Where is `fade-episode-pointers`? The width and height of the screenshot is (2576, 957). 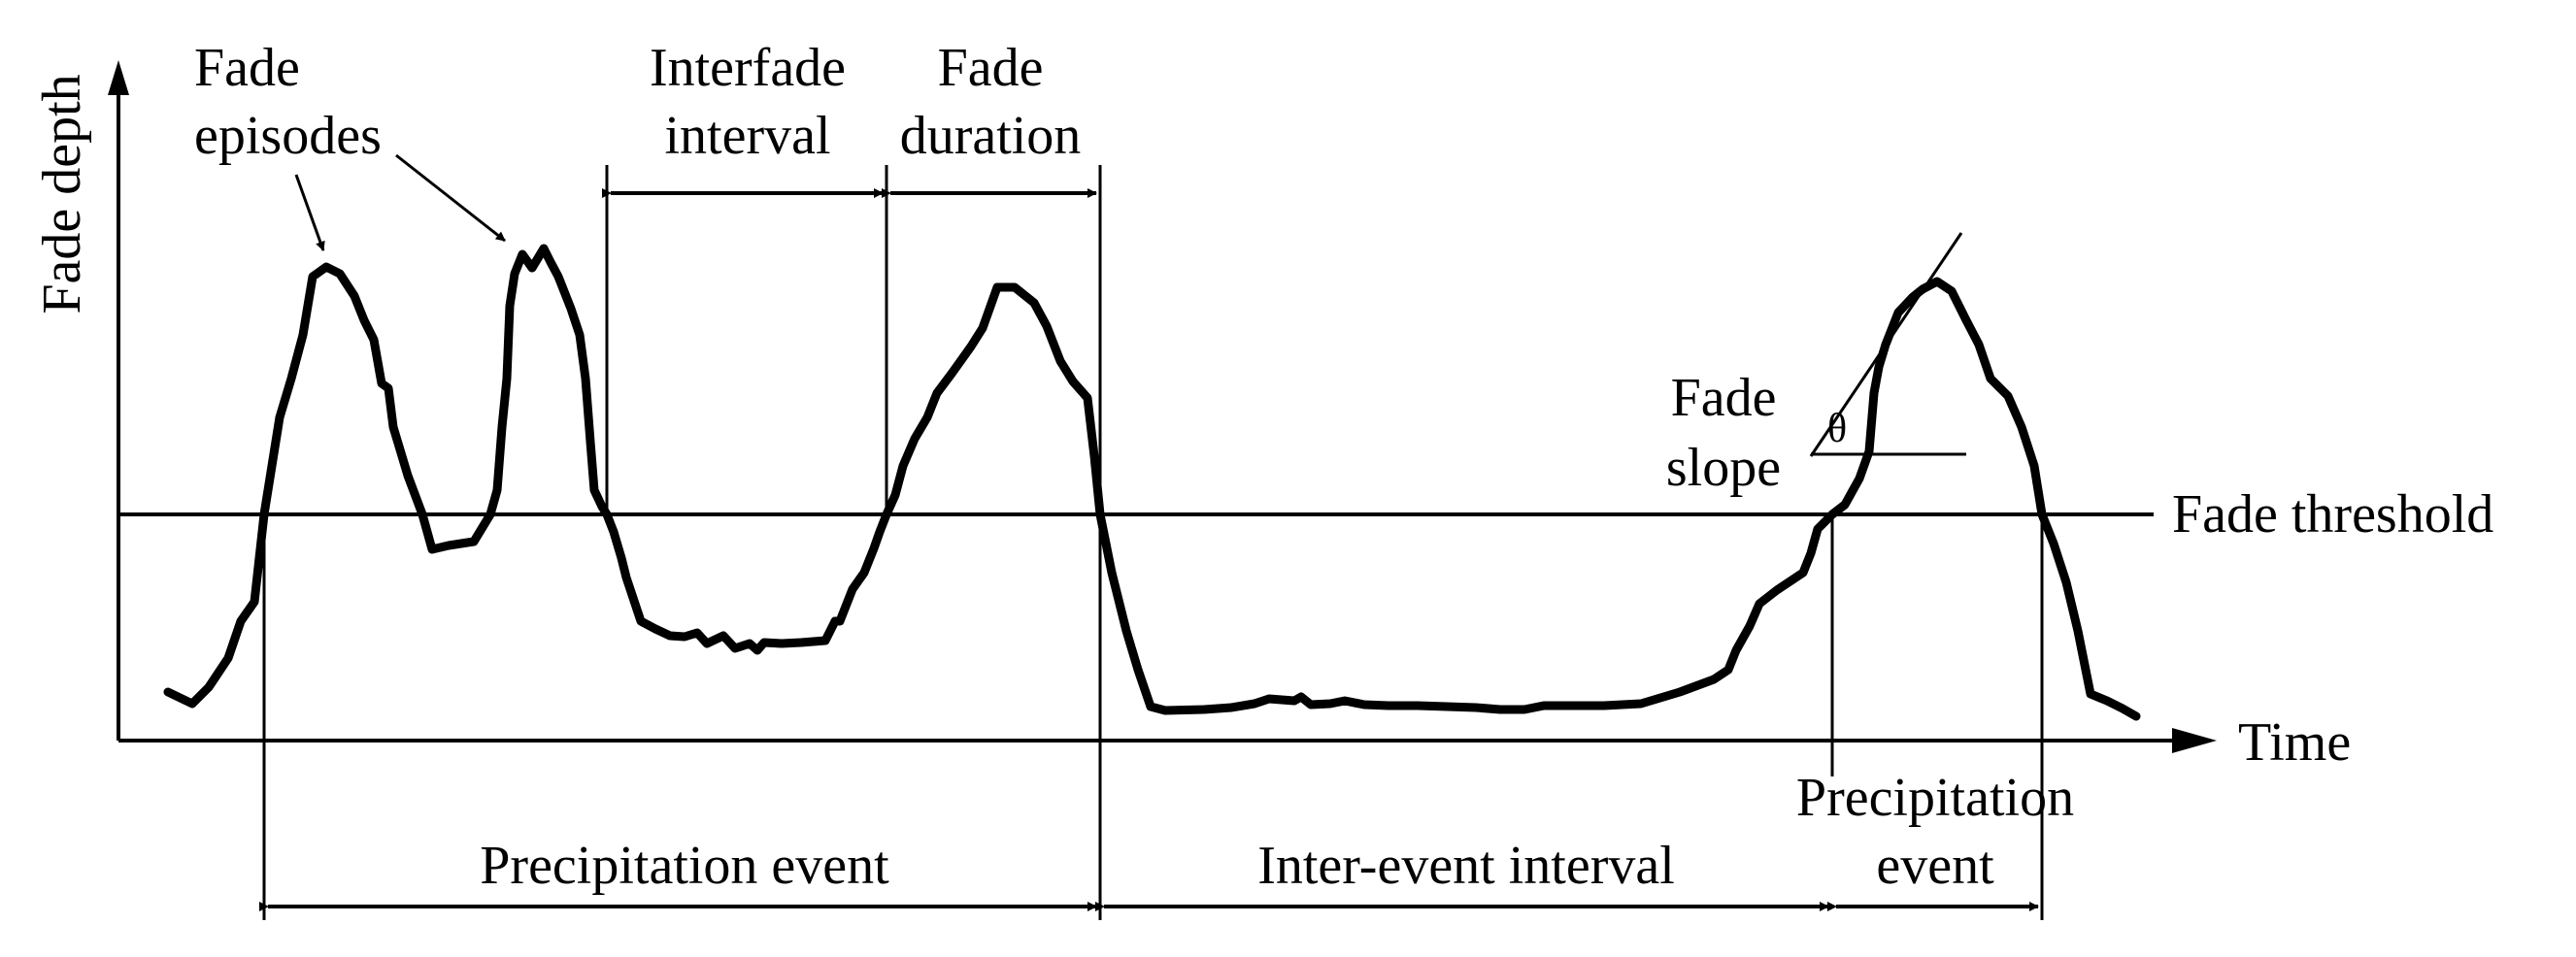
fade-episode-pointers is located at coordinates (400, 202).